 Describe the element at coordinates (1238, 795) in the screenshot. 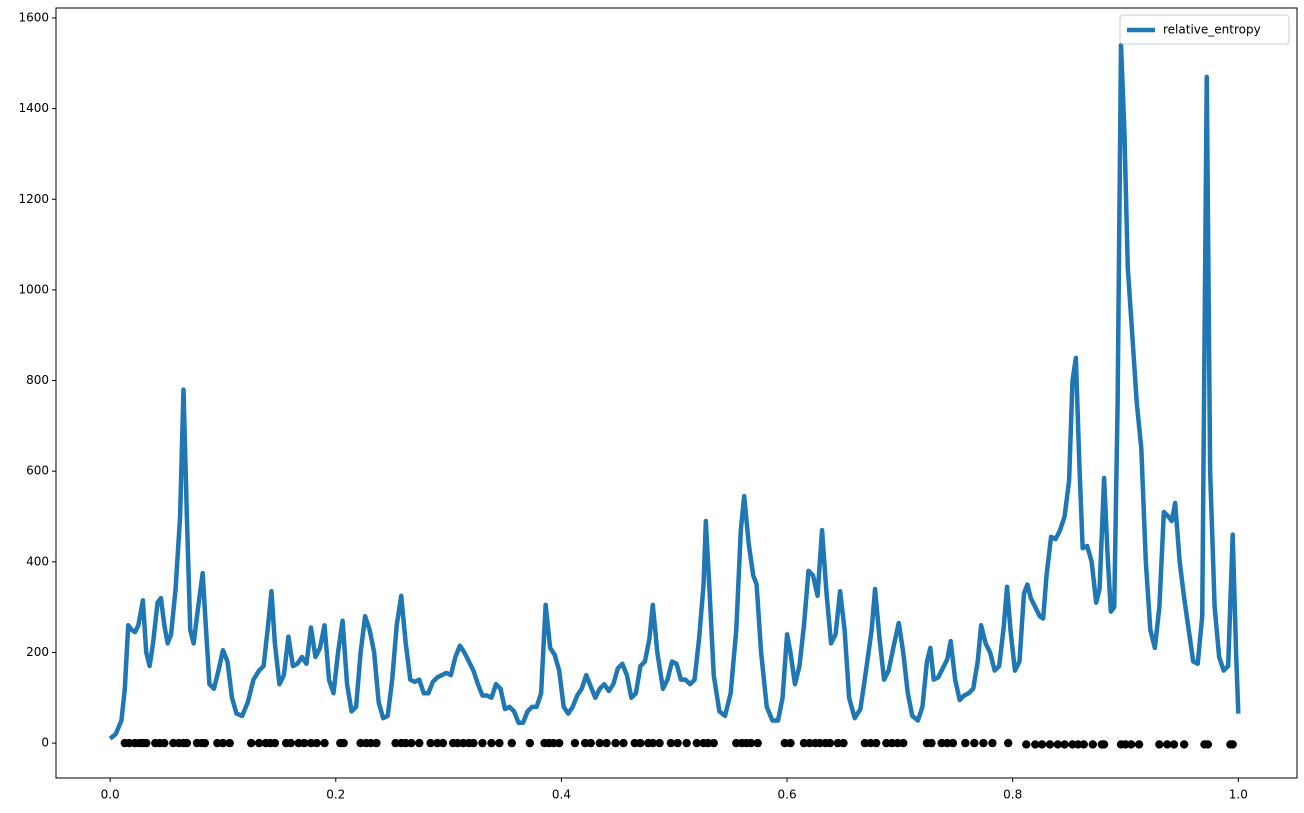

I see `x-tick-label: 1.0` at that location.